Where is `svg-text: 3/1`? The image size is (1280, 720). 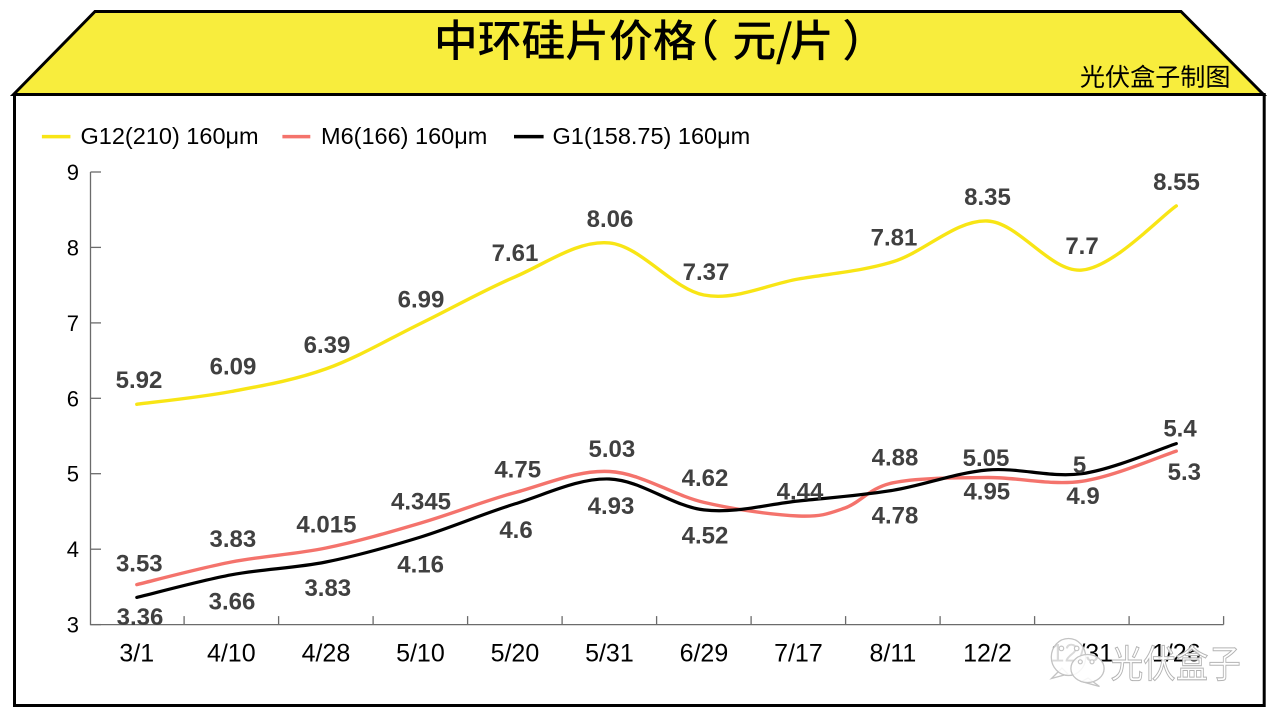 svg-text: 3/1 is located at coordinates (136, 654).